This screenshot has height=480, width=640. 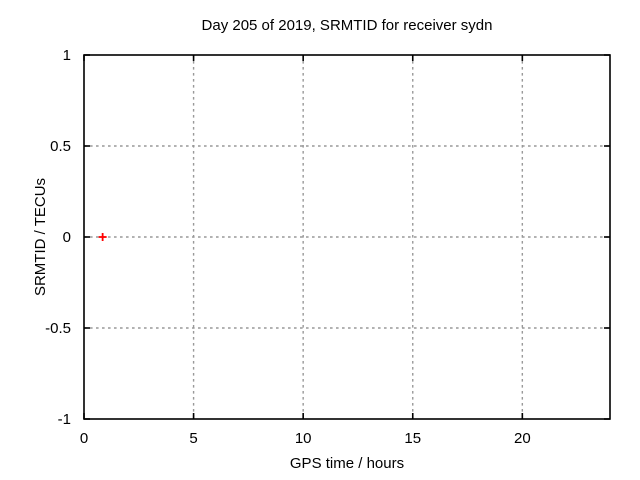 I want to click on x-tick-label: 10, so click(x=303, y=438).